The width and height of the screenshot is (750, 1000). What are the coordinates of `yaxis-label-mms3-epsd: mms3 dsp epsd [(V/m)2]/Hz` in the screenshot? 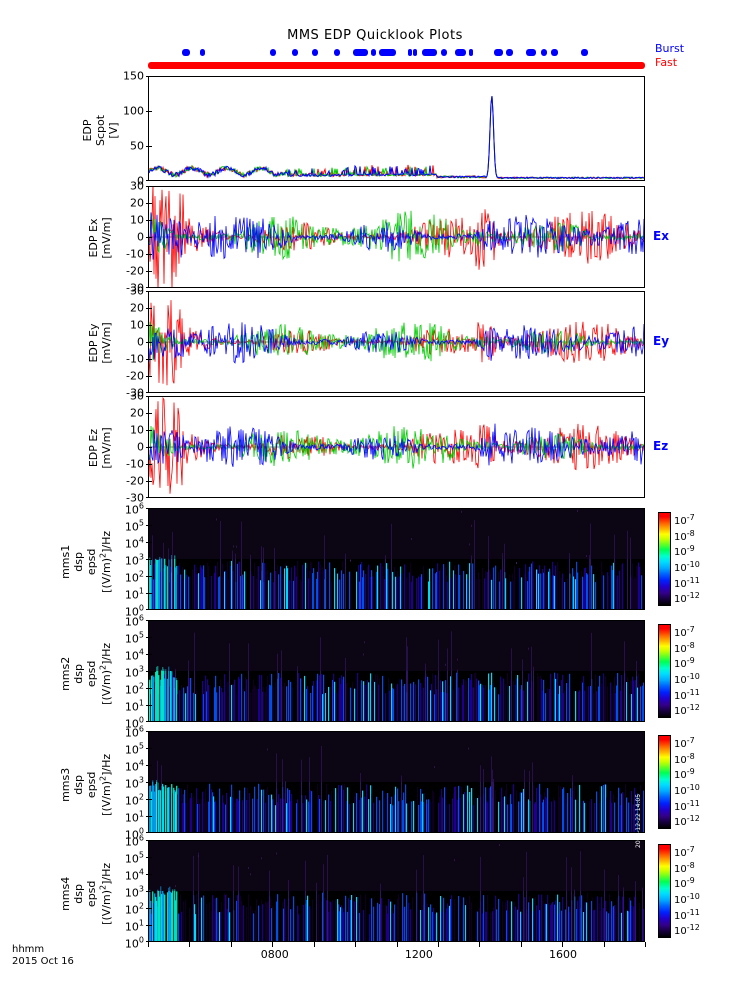 It's located at (86, 785).